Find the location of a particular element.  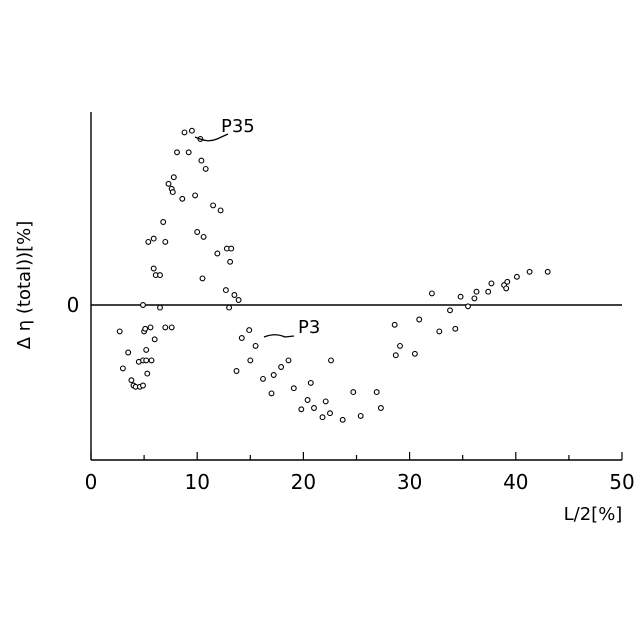

x-tick-label: 0 is located at coordinates (91, 482).